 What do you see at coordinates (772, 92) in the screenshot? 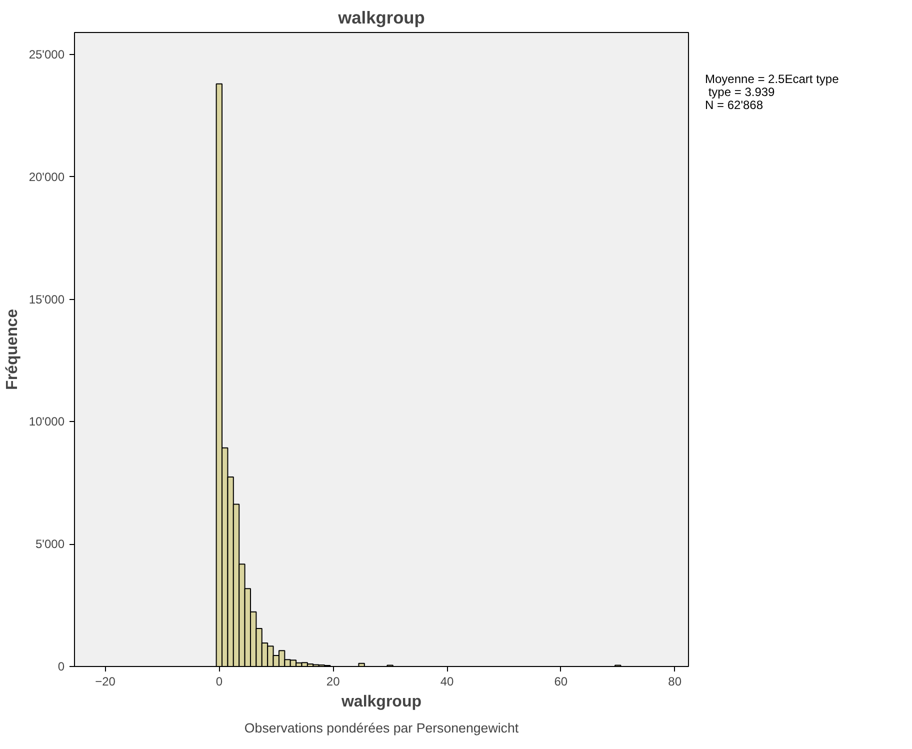
I see `text: Moyenne = 2.5Ecart type type = 3.939 N = 62'868` at bounding box center [772, 92].